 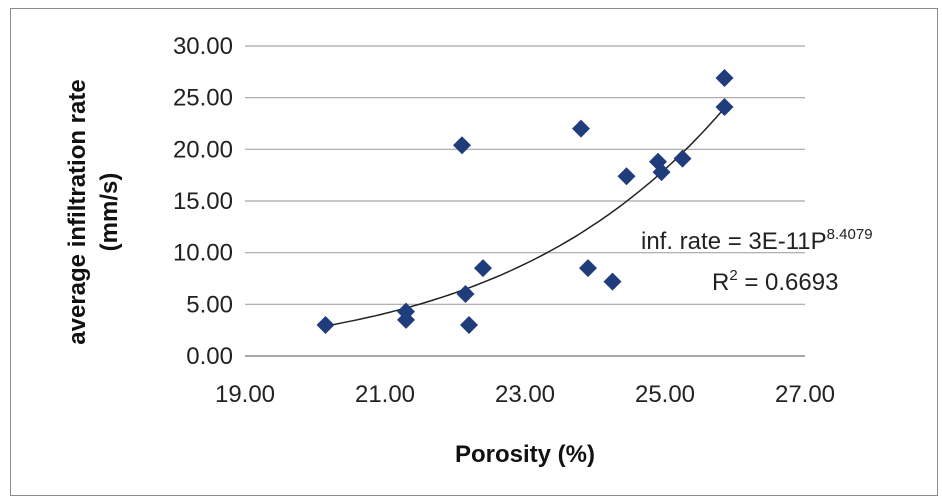 What do you see at coordinates (733, 275) in the screenshot?
I see `r2-superscript: 2` at bounding box center [733, 275].